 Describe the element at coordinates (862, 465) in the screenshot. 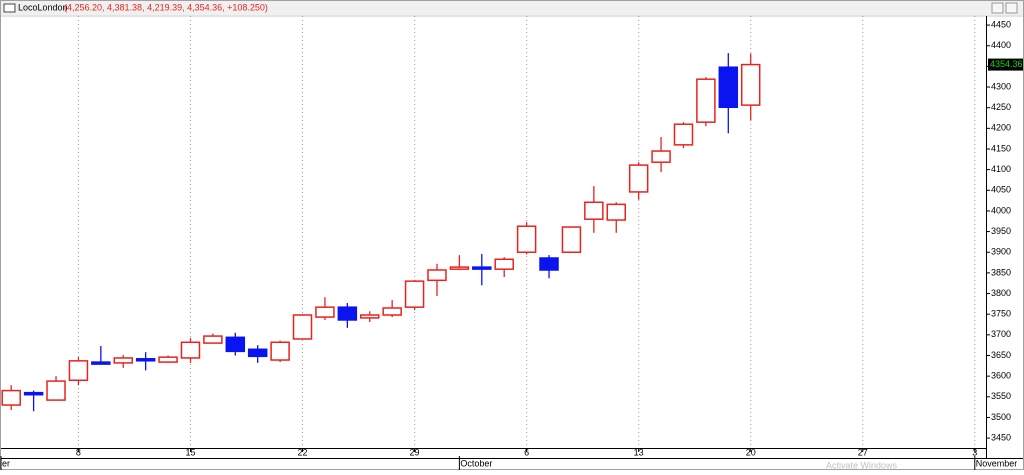

I see `watermark: Activate Windows` at that location.